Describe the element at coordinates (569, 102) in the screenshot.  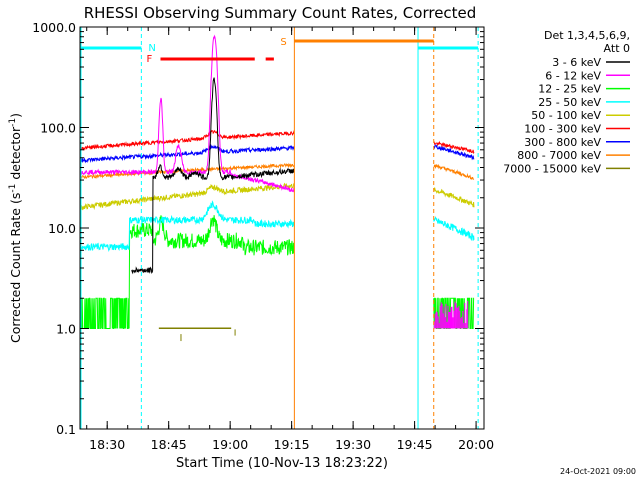
I see `legend-label: 25 - 50 keV` at that location.